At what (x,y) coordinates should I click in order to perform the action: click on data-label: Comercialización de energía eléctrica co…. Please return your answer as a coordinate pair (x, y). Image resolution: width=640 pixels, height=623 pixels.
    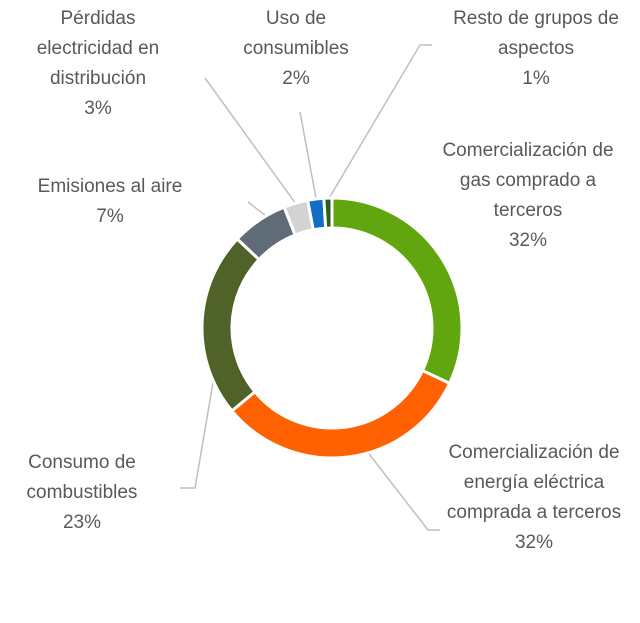
    Looking at the image, I should click on (534, 498).